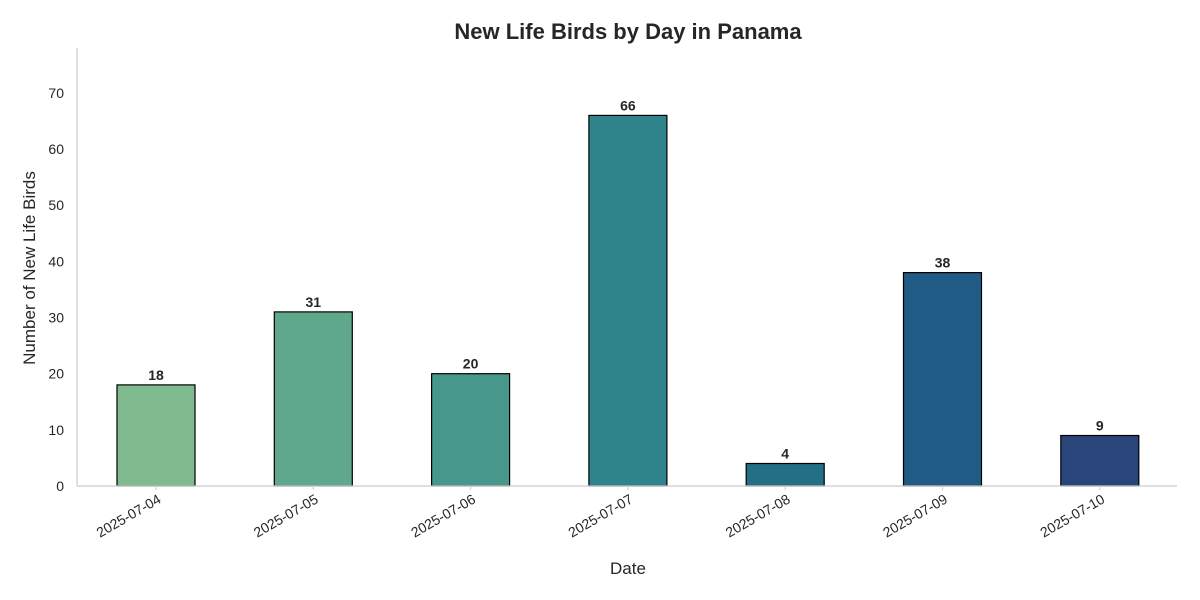 The height and width of the screenshot is (600, 1200). I want to click on x-tick-label: 2025-07-04, so click(128, 516).